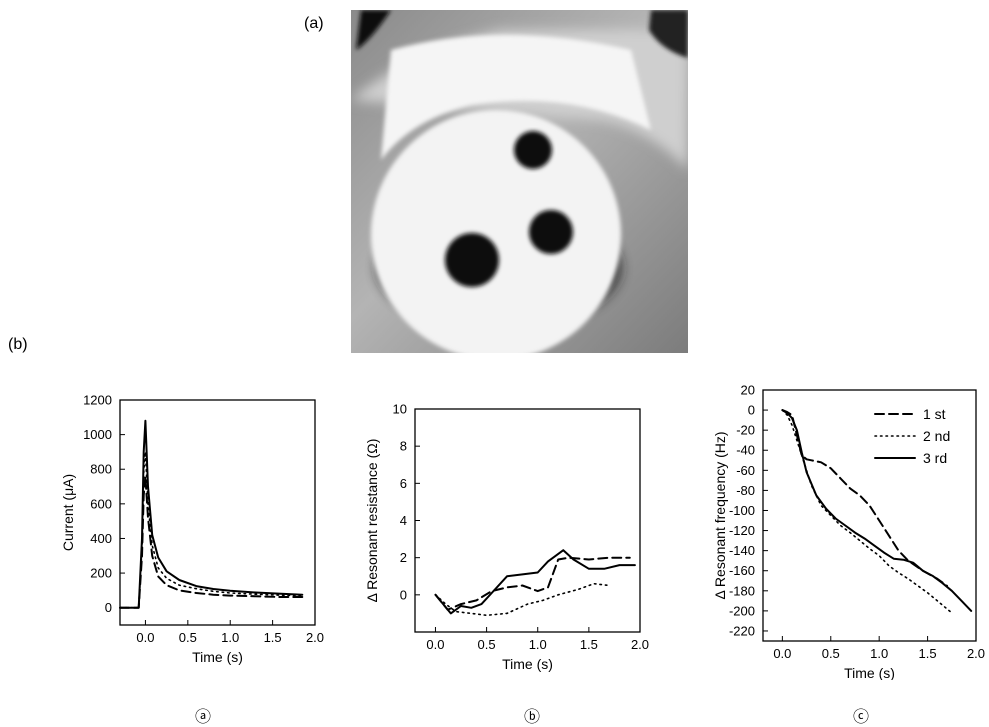 The width and height of the screenshot is (989, 727). What do you see at coordinates (551, 232) in the screenshot?
I see `photo-dot-right` at bounding box center [551, 232].